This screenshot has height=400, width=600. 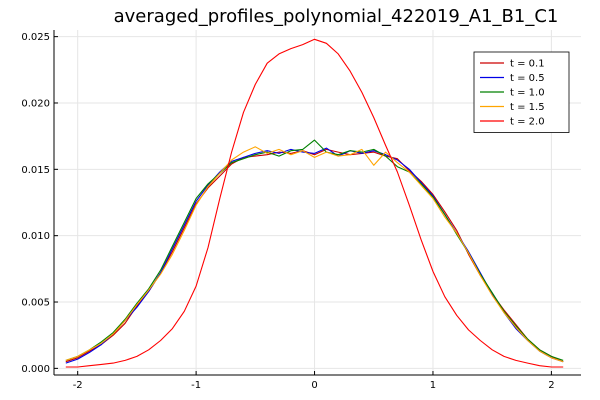 I want to click on y-tick-label: 0.010, so click(x=35, y=236).